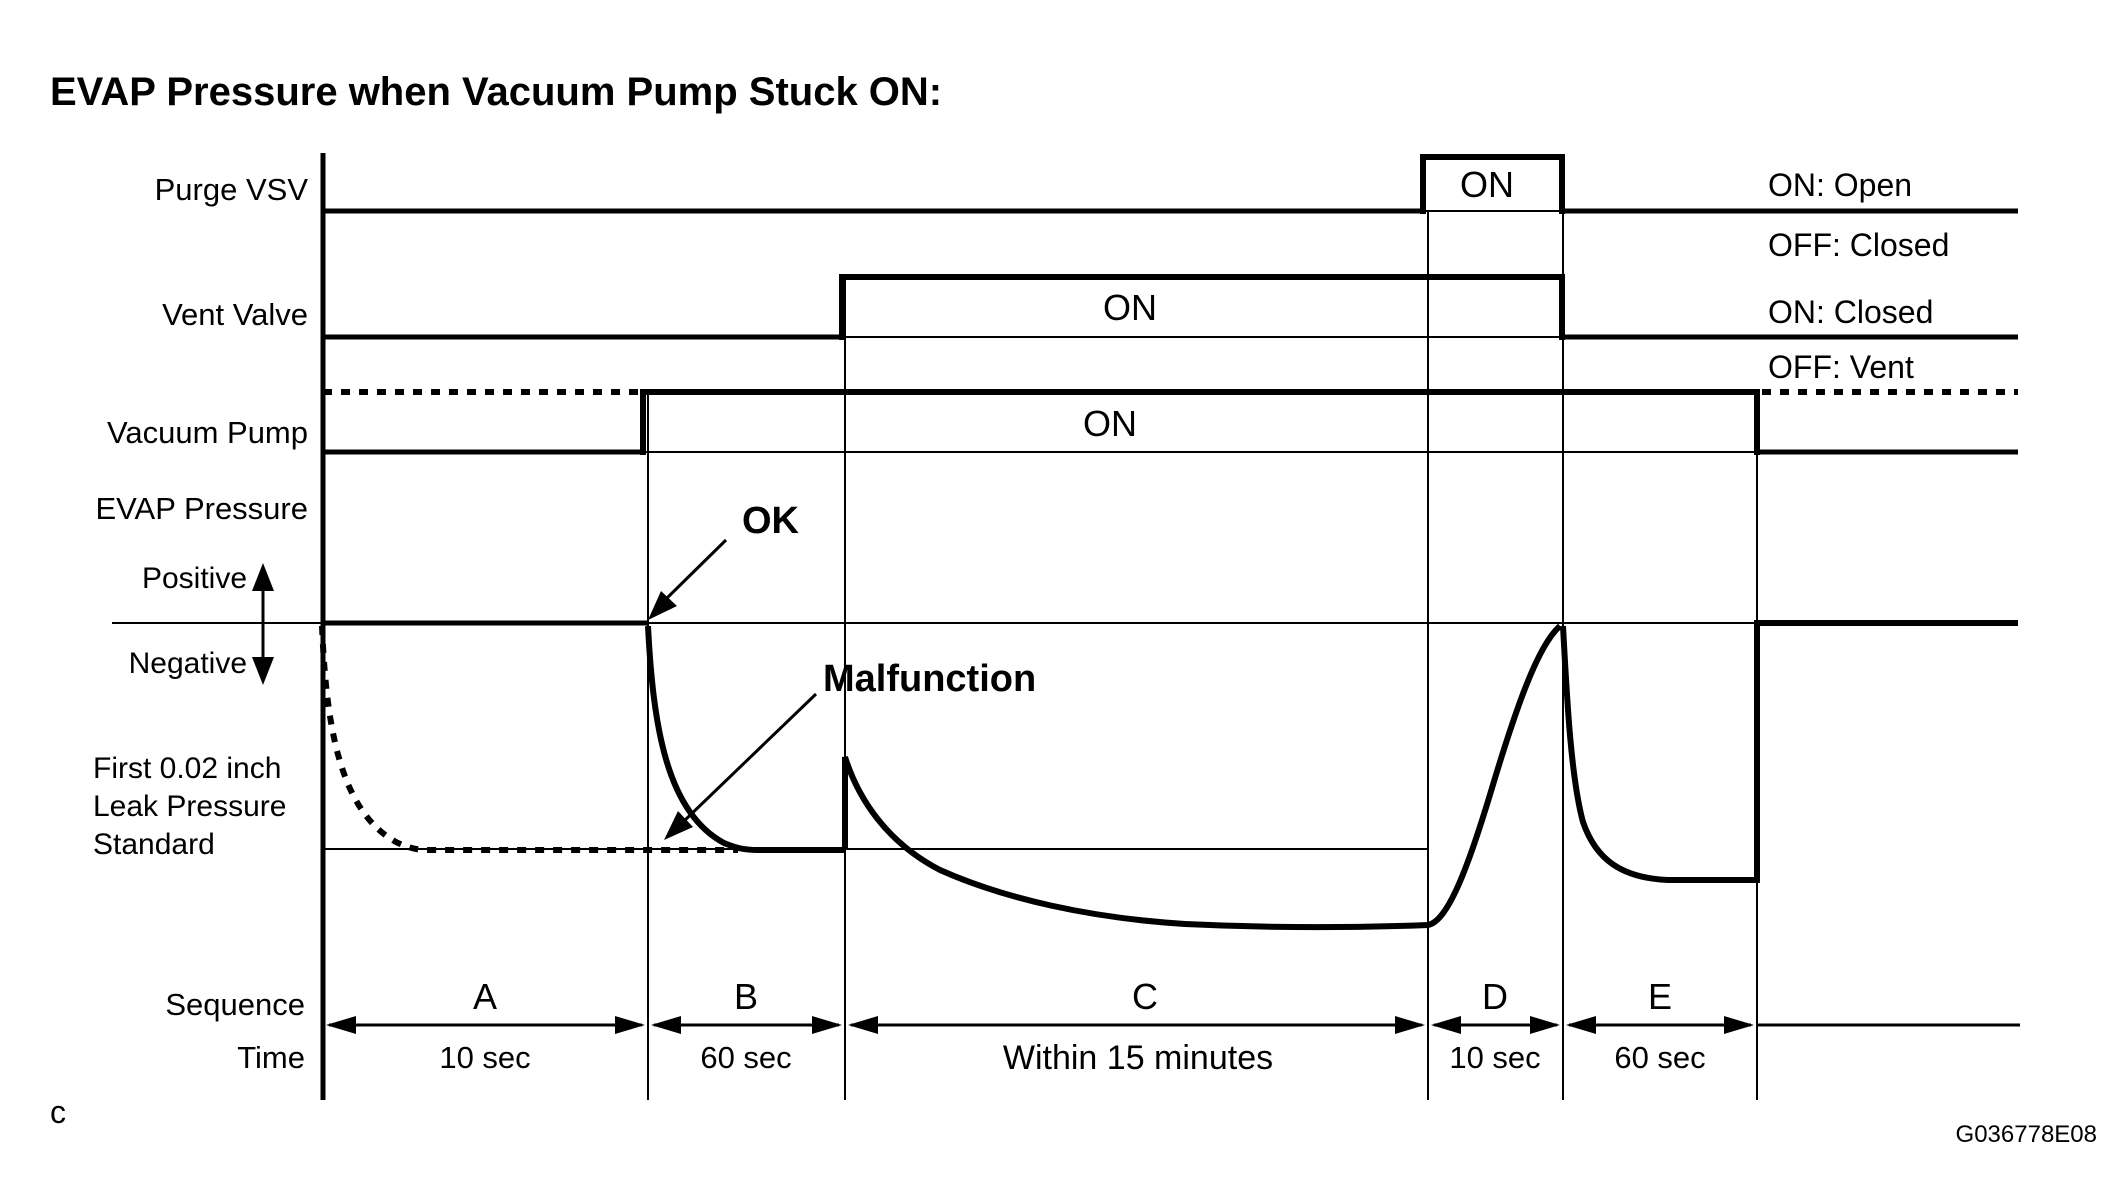 This screenshot has height=1200, width=2124. I want to click on vacuum-pump-label: Vacuum Pump, so click(207, 432).